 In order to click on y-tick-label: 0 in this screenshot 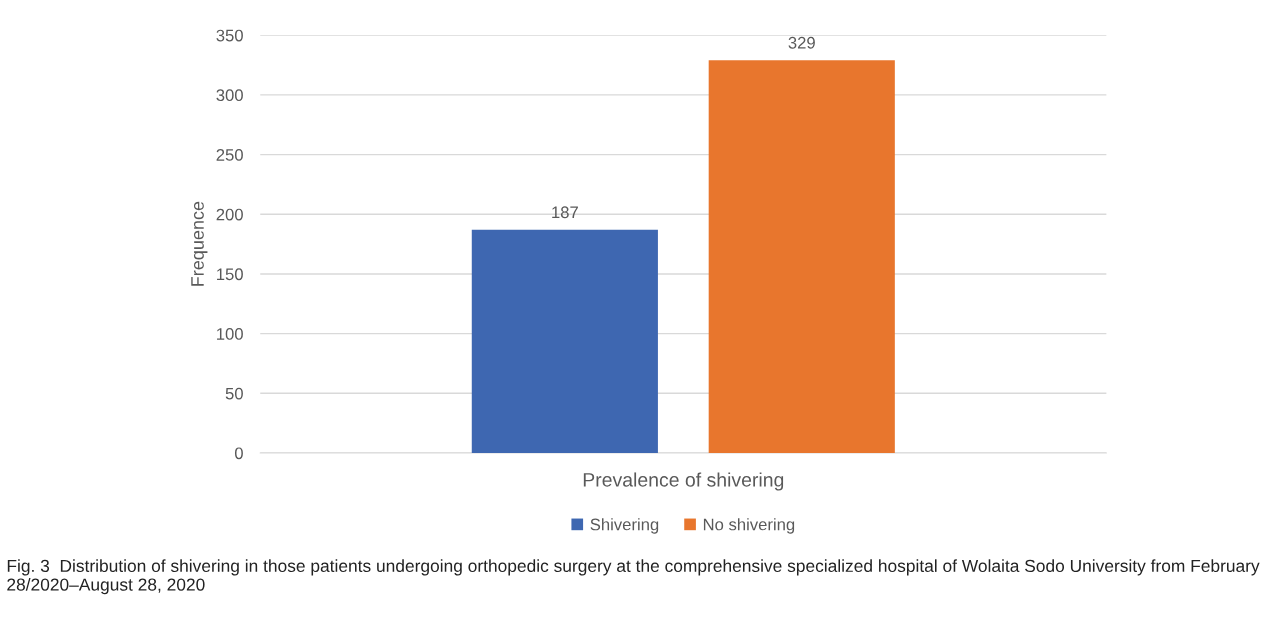, I will do `click(238, 453)`.